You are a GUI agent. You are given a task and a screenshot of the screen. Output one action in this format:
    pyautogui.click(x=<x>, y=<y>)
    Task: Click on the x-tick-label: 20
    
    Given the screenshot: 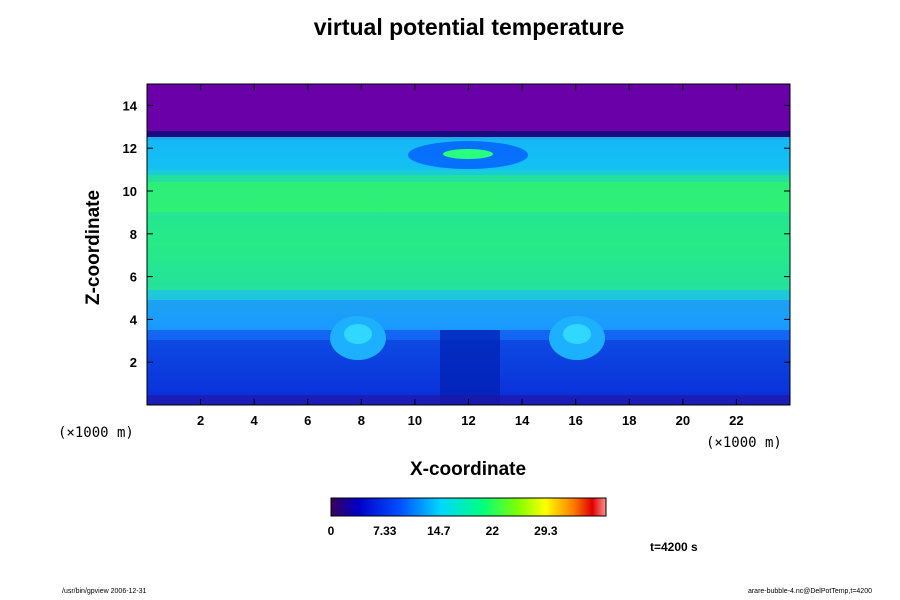 What is the action you would take?
    pyautogui.click(x=683, y=420)
    